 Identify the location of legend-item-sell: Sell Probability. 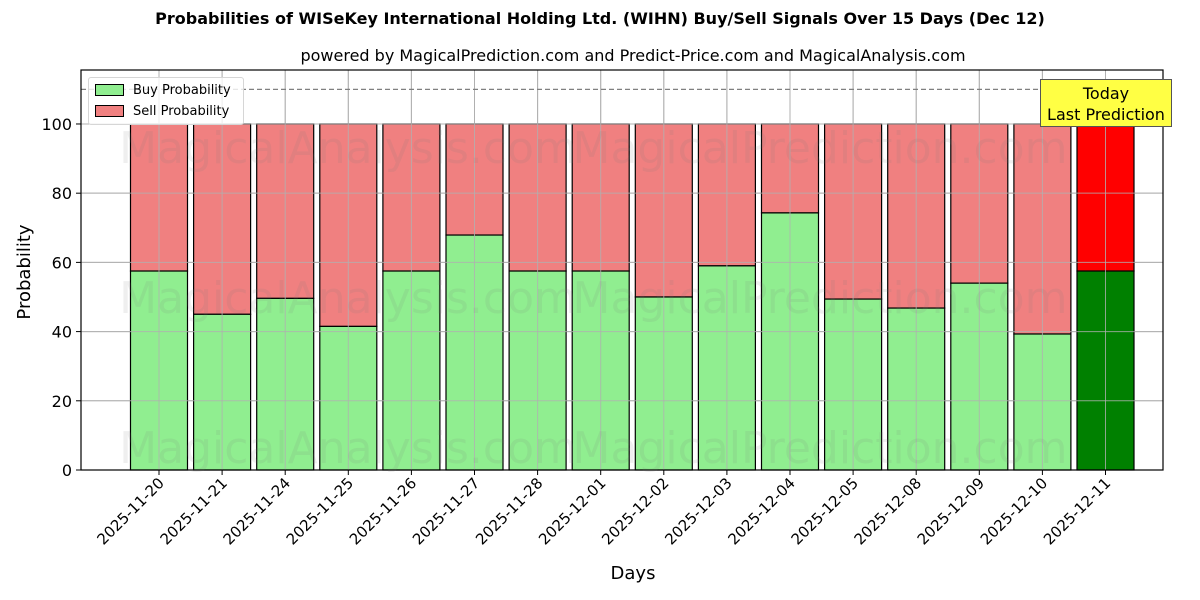
(162, 111).